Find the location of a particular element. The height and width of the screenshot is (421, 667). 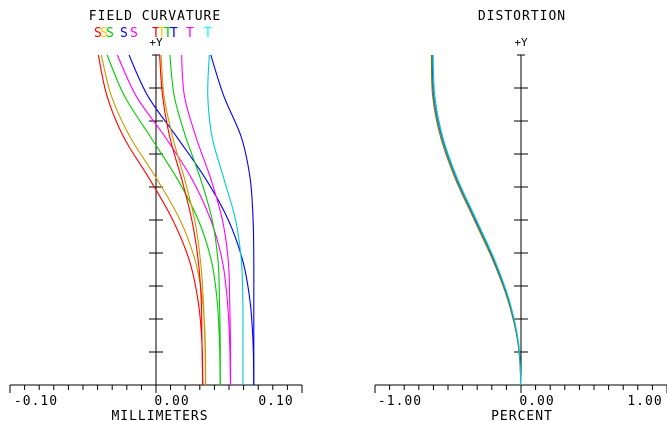

distortion-y-label: +Y is located at coordinates (521, 42).